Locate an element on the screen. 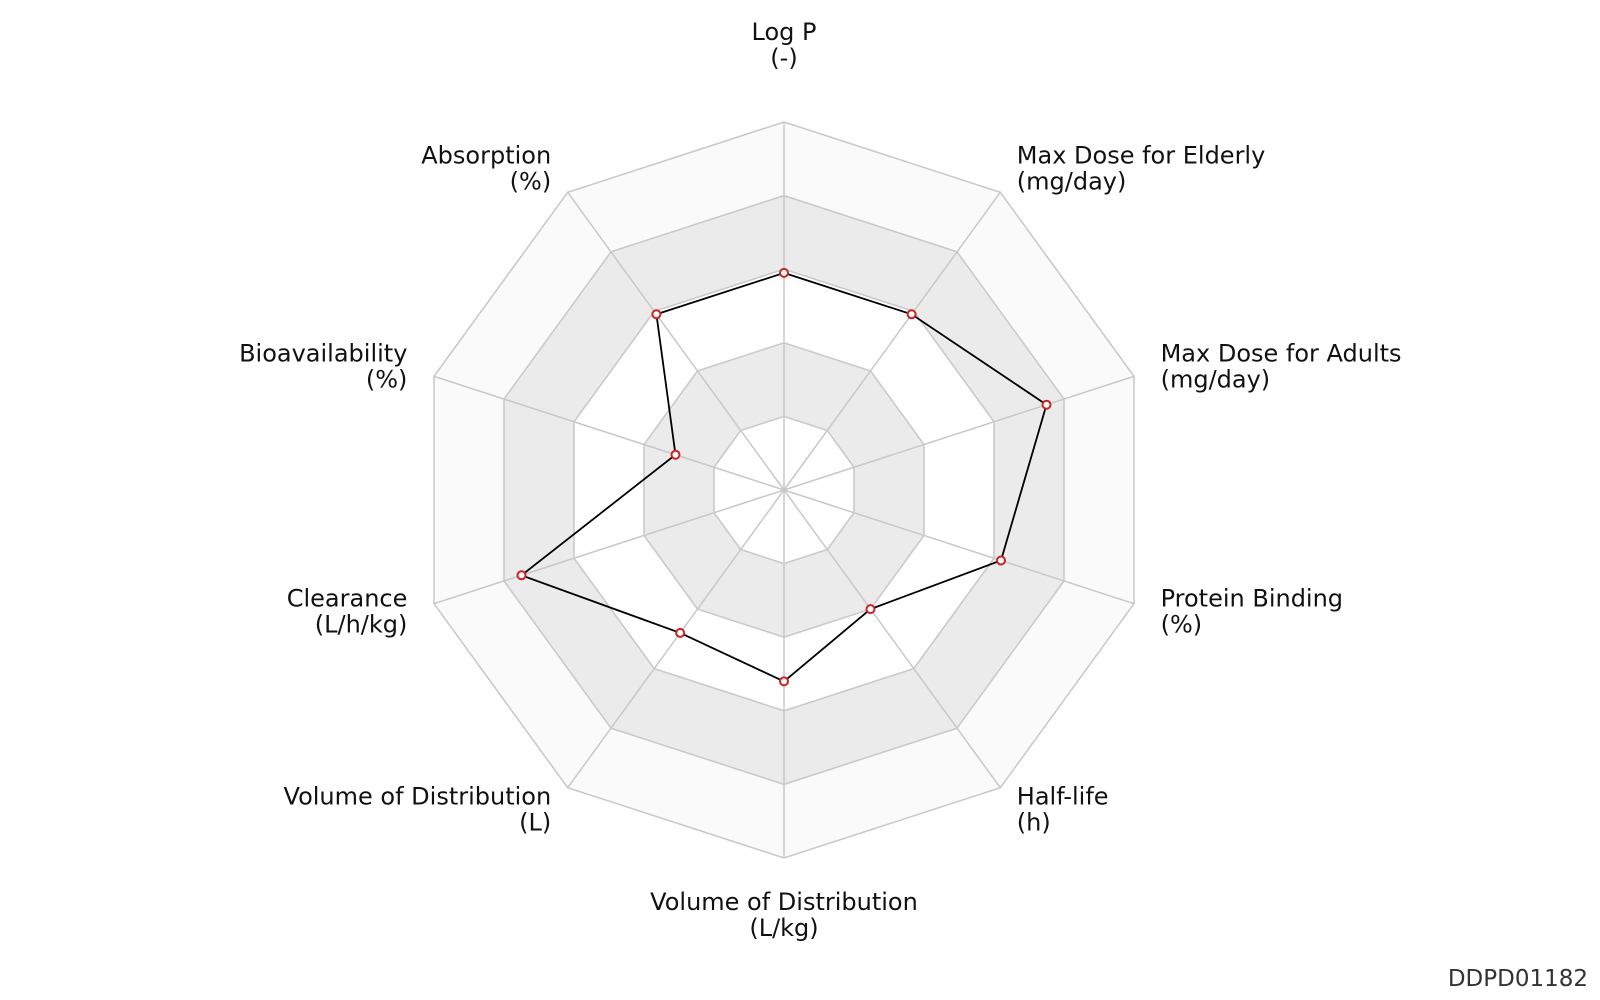  axis-label-8: Bioavailability (%) is located at coordinates (323, 367).